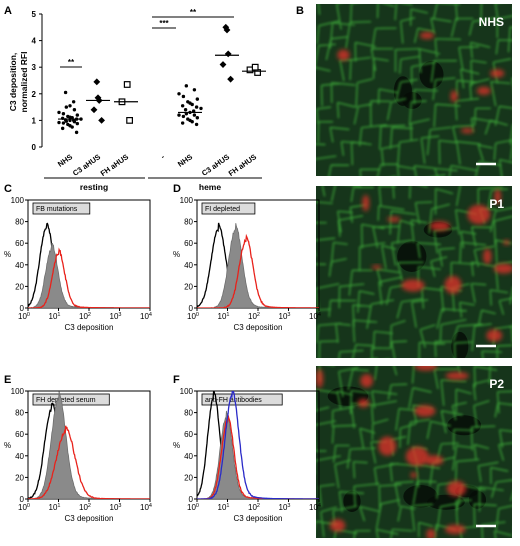 This screenshot has height=546, width=520. What do you see at coordinates (34, 94) in the screenshot?
I see `y-tick-label: 2` at bounding box center [34, 94].